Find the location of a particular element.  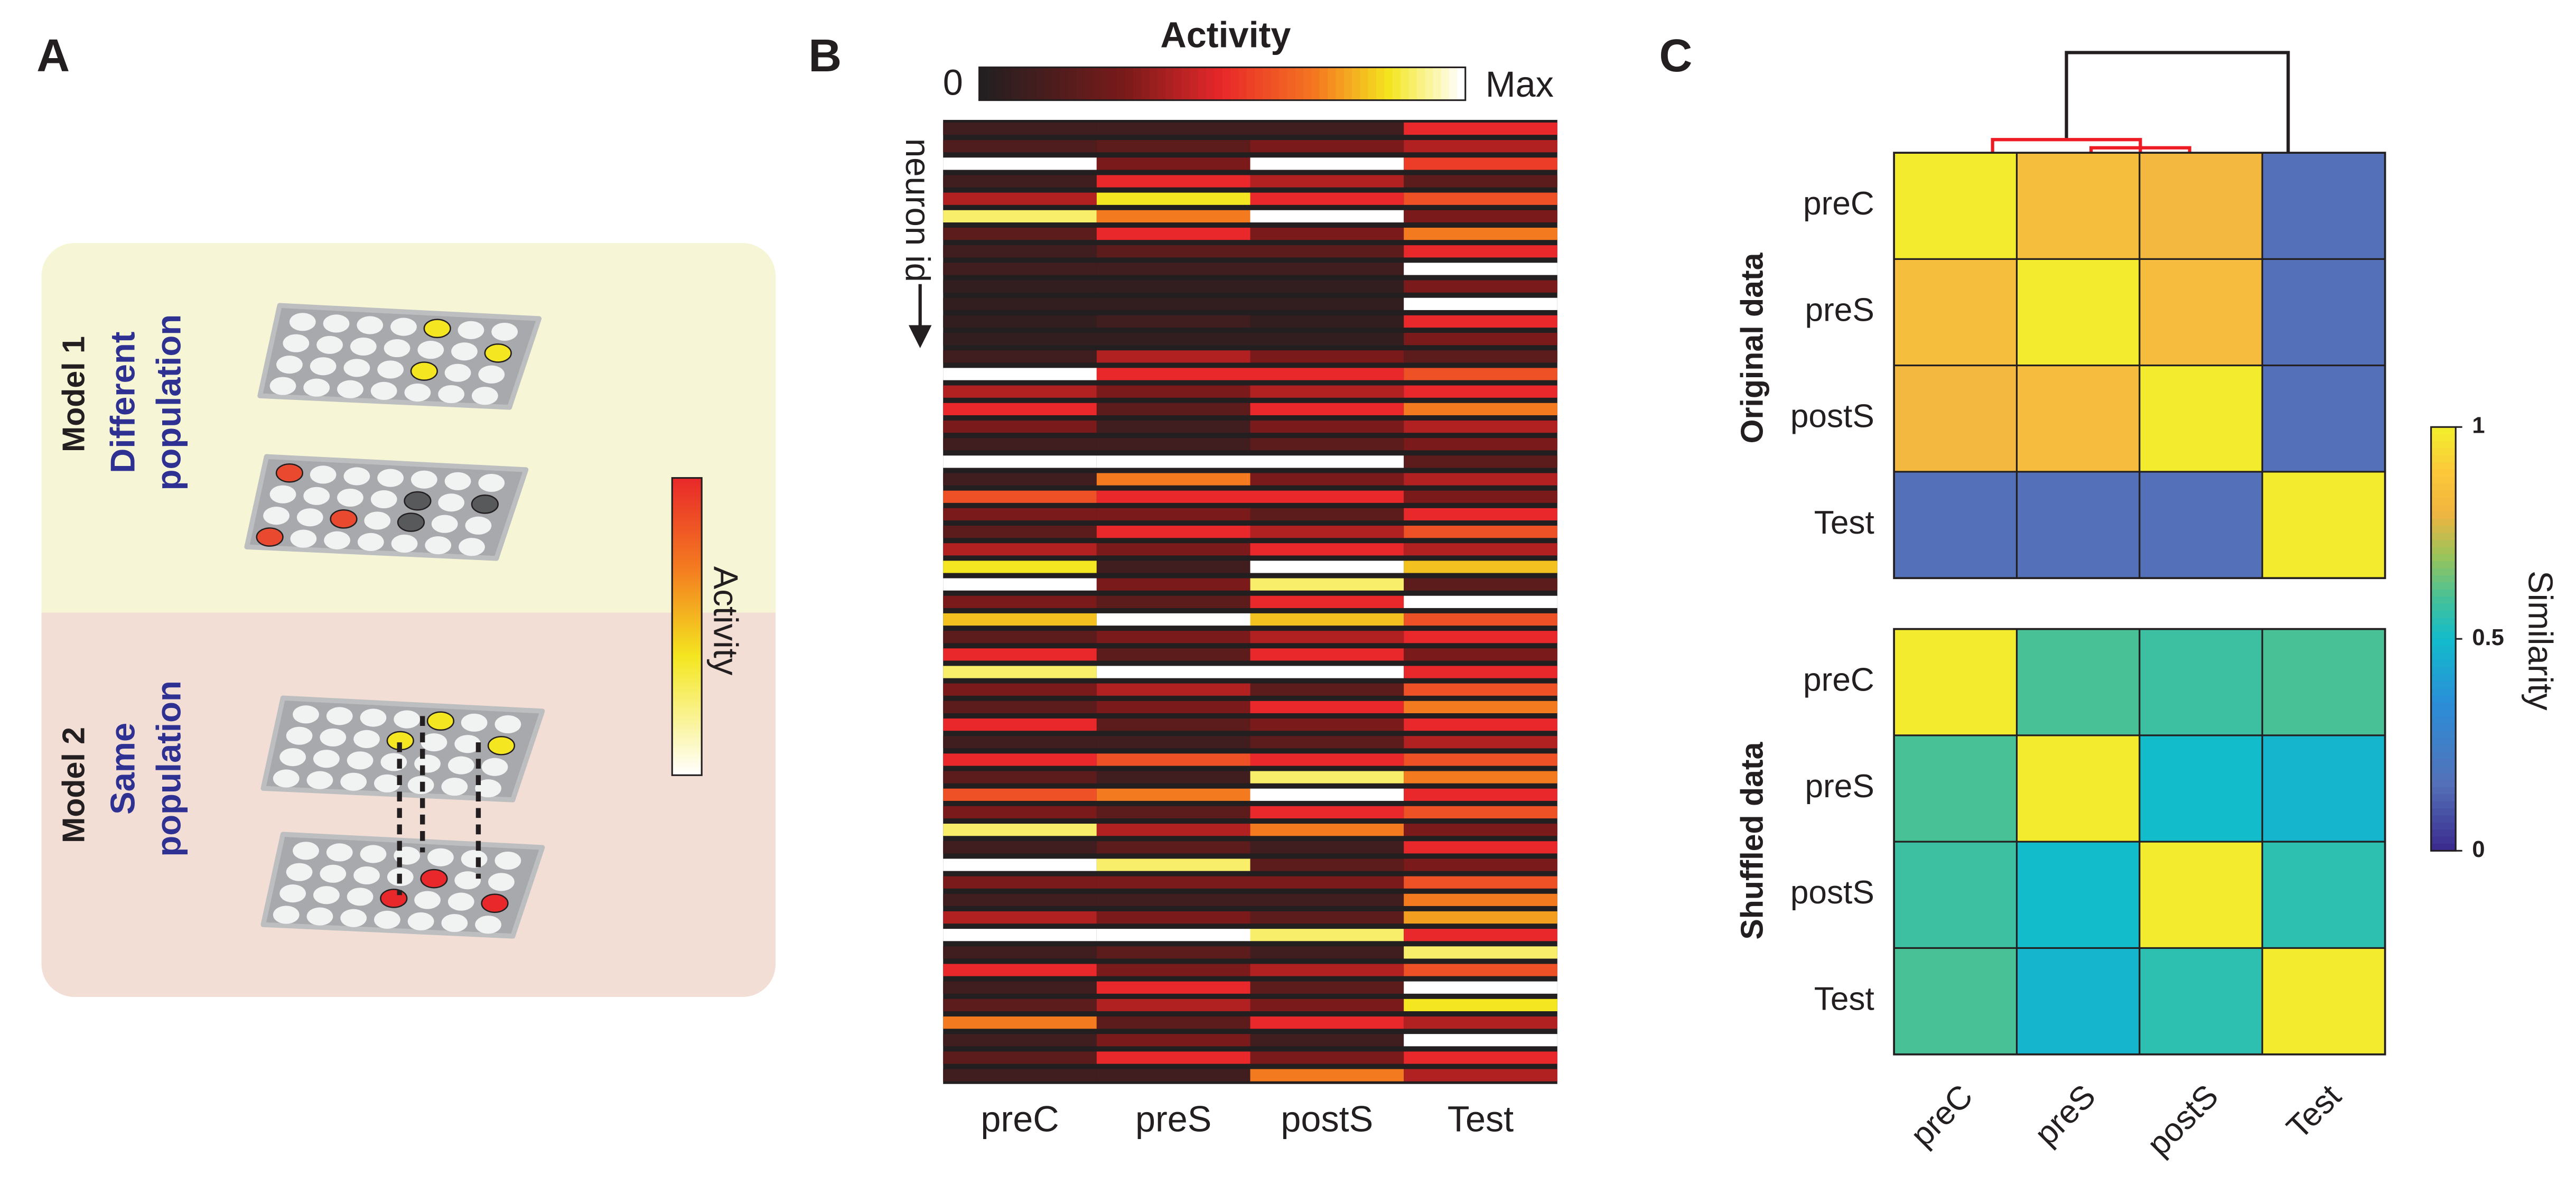

model1-desc: Different is located at coordinates (122, 402).